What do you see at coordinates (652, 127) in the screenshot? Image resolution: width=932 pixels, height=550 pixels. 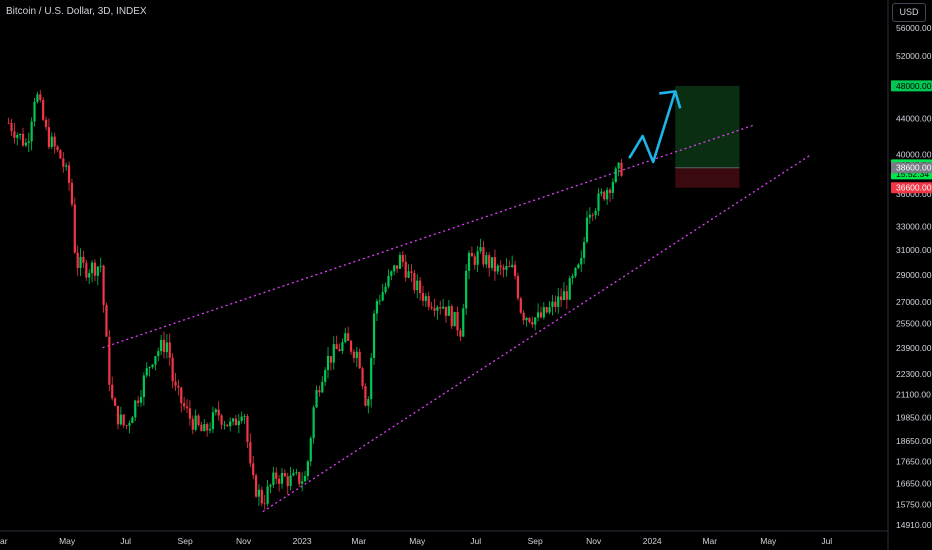 I see `projection-path` at bounding box center [652, 127].